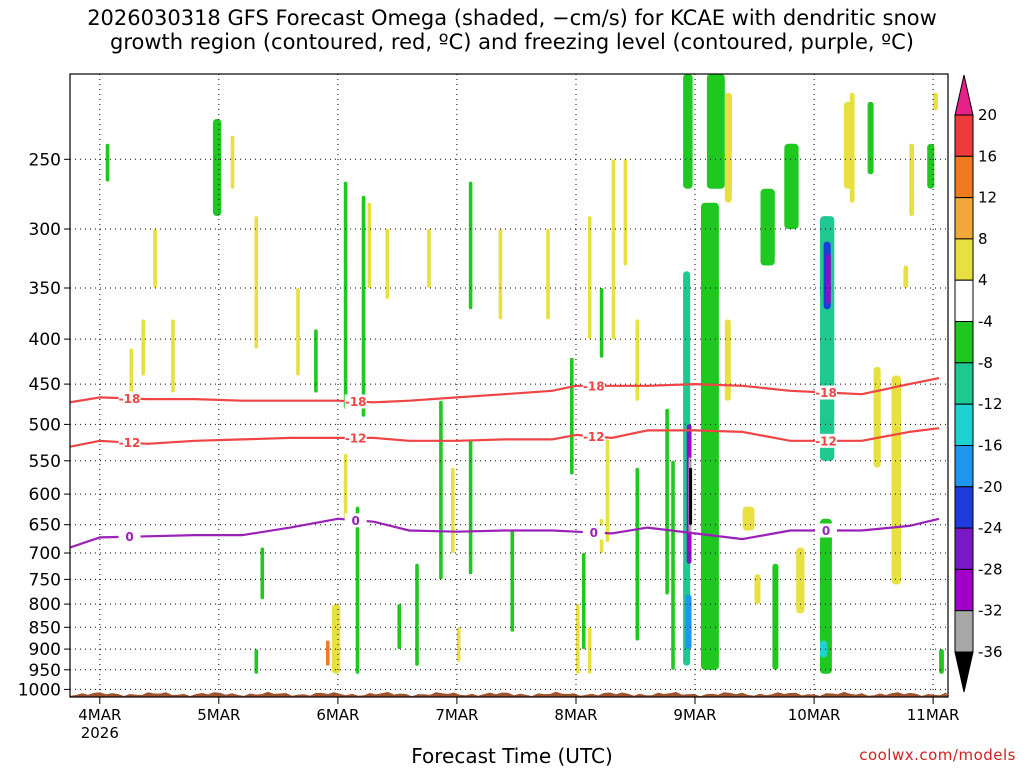 The image size is (1024, 768). What do you see at coordinates (45, 495) in the screenshot?
I see `y-tick-label: 600` at bounding box center [45, 495].